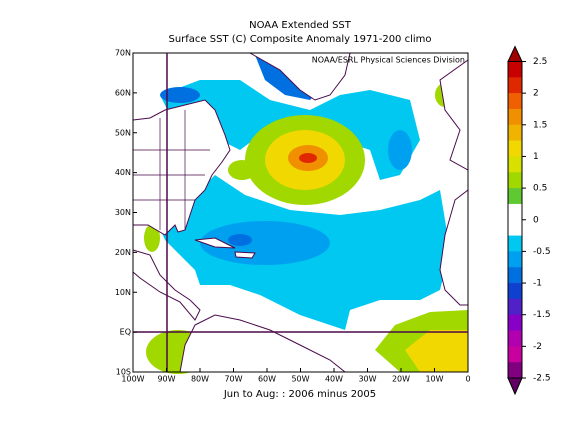  Describe the element at coordinates (515, 53) in the screenshot. I see `colorbar-over` at that location.